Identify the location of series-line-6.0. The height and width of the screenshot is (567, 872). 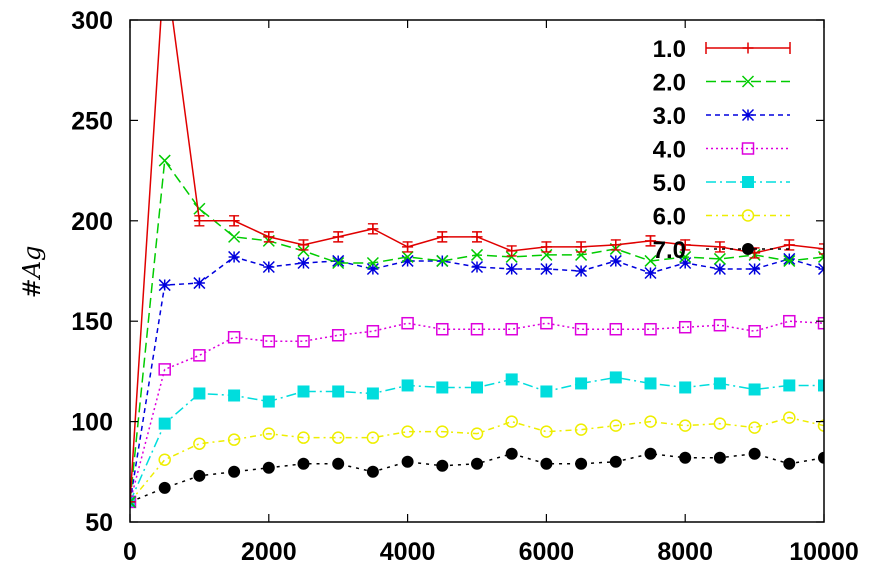
(477, 459).